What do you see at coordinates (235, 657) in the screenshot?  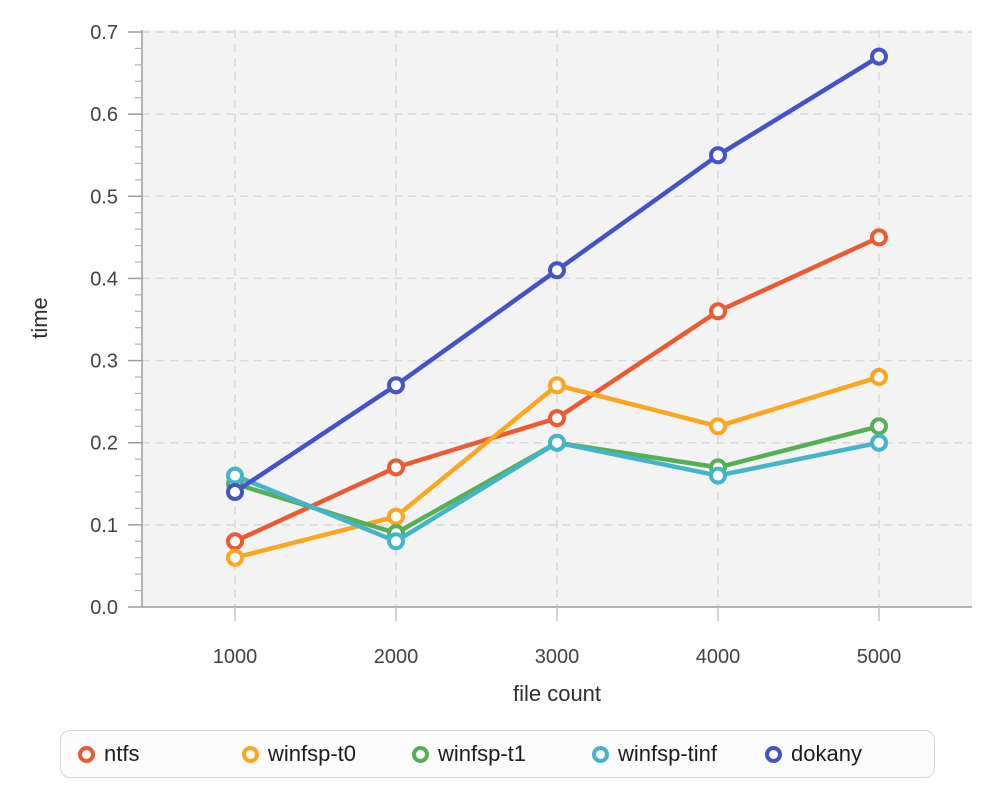 I see `x-tick-label: 1000` at bounding box center [235, 657].